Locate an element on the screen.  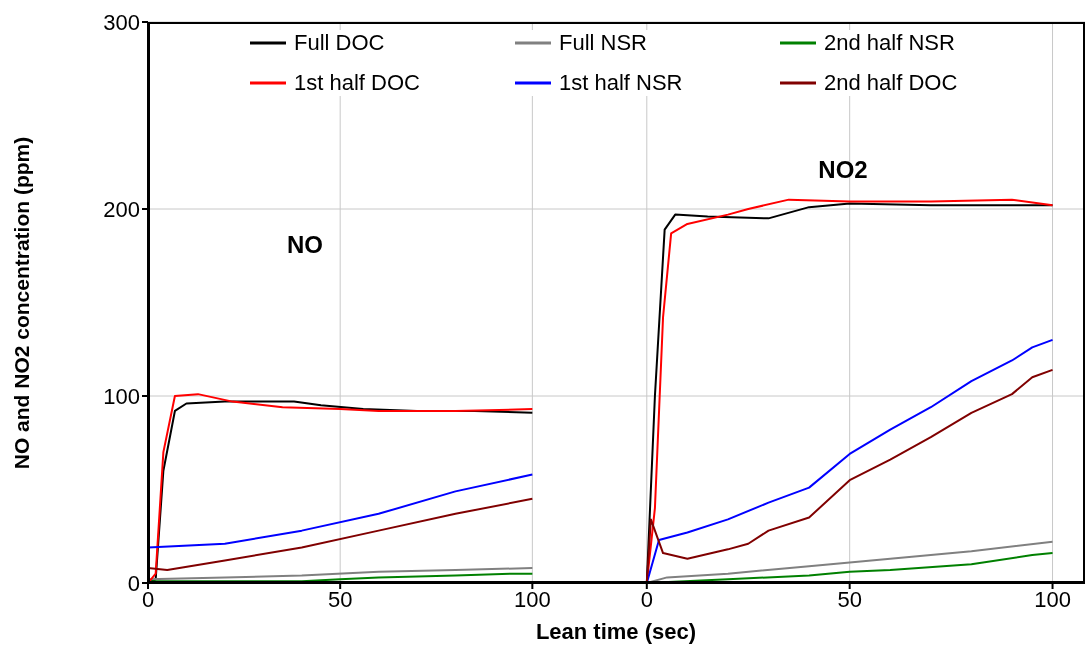
legend-label: 2nd half DOC is located at coordinates (891, 83).